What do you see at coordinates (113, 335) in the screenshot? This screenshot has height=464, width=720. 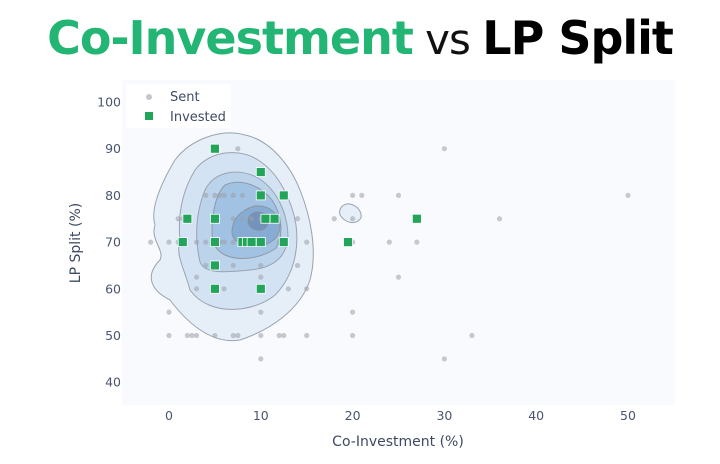 I see `y-tick-label: 50` at bounding box center [113, 335].